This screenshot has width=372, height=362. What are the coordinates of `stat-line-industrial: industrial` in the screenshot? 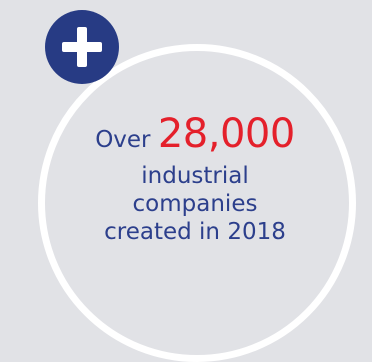 It's located at (195, 176).